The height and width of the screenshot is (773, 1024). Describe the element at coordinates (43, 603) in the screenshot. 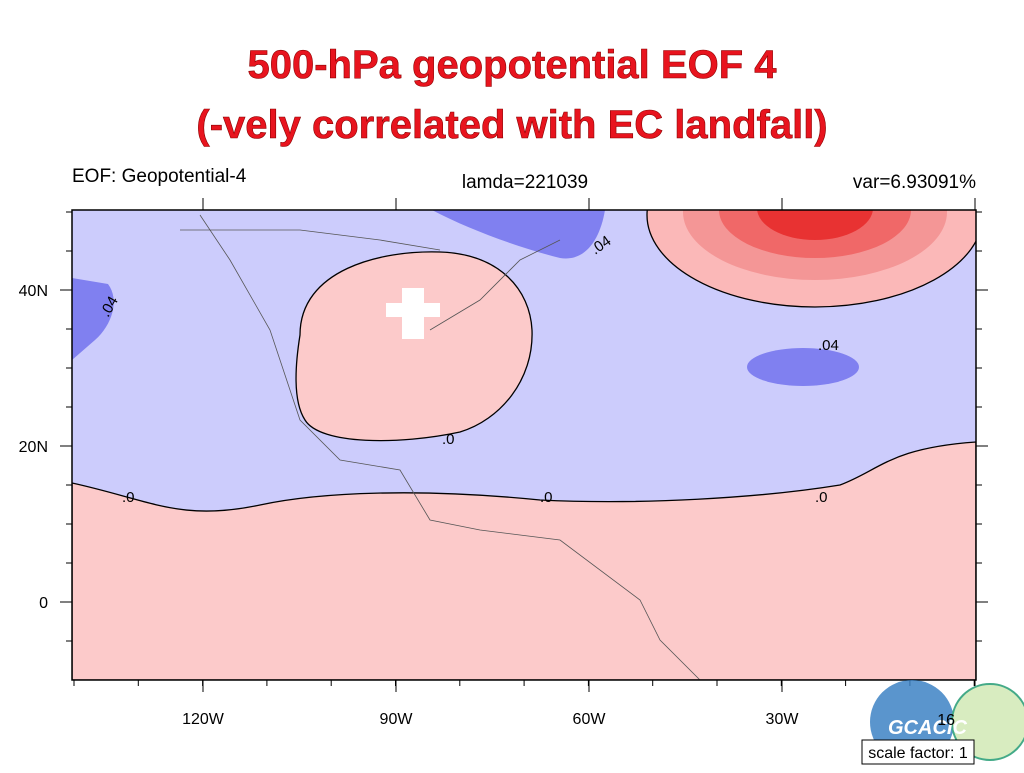

I see `lat-label: 0` at that location.